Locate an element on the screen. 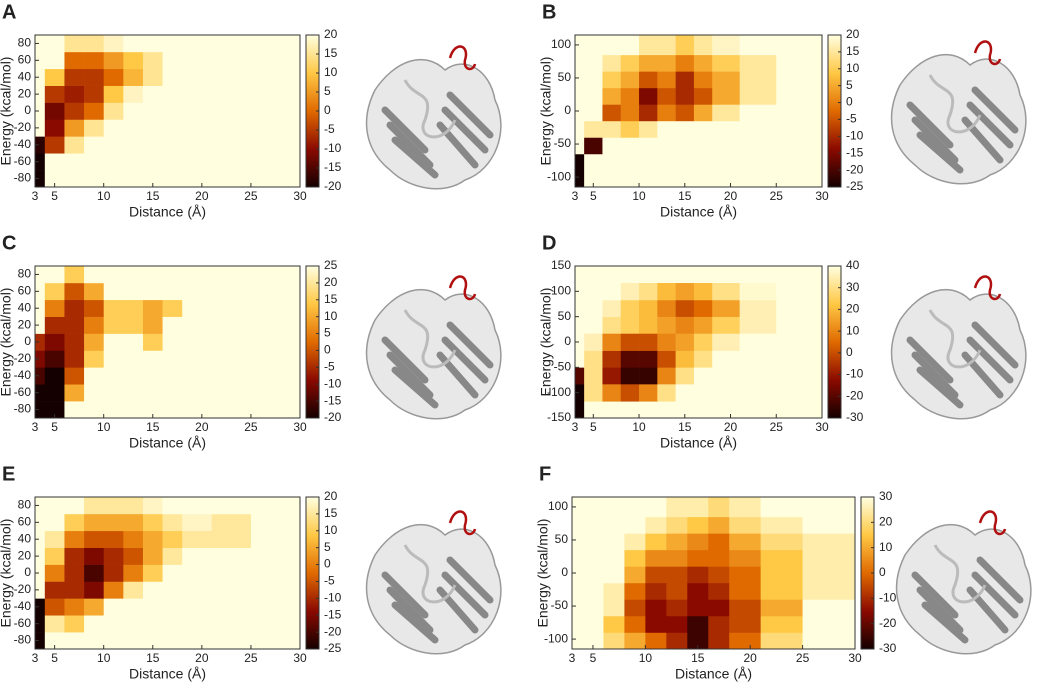 The image size is (1050, 700). colorbar-tick-label: 5 is located at coordinates (327, 333).